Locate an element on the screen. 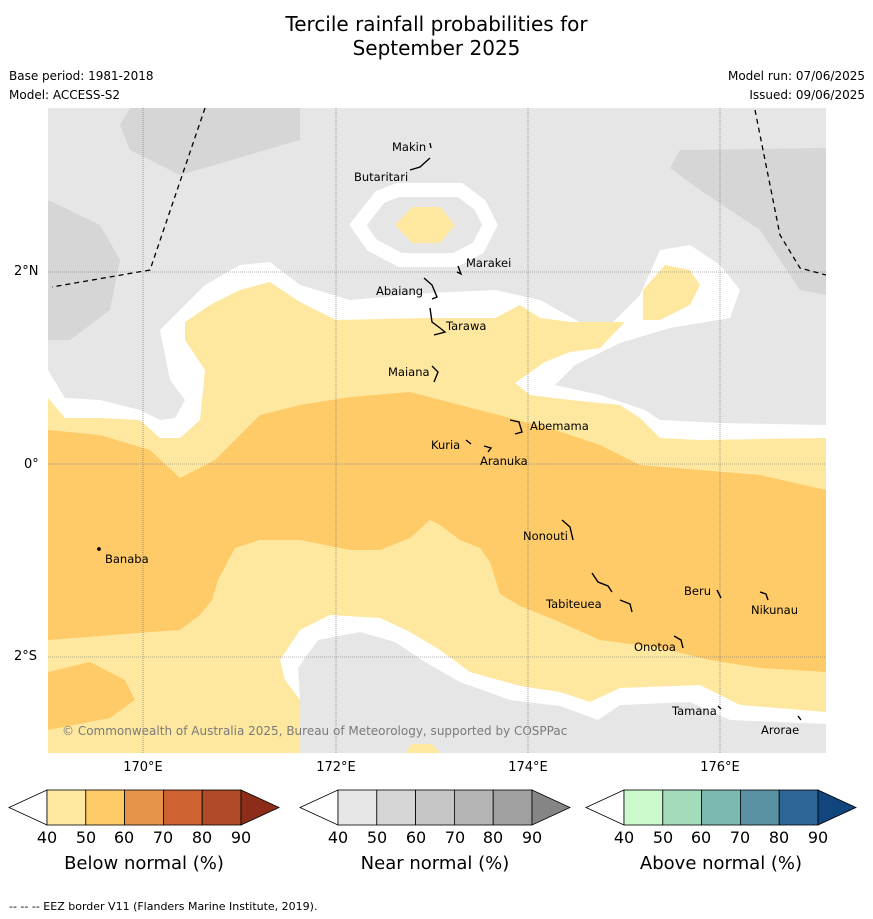 Image resolution: width=873 pixels, height=919 pixels. colorbar-title-below: Below normal (%) is located at coordinates (144, 863).